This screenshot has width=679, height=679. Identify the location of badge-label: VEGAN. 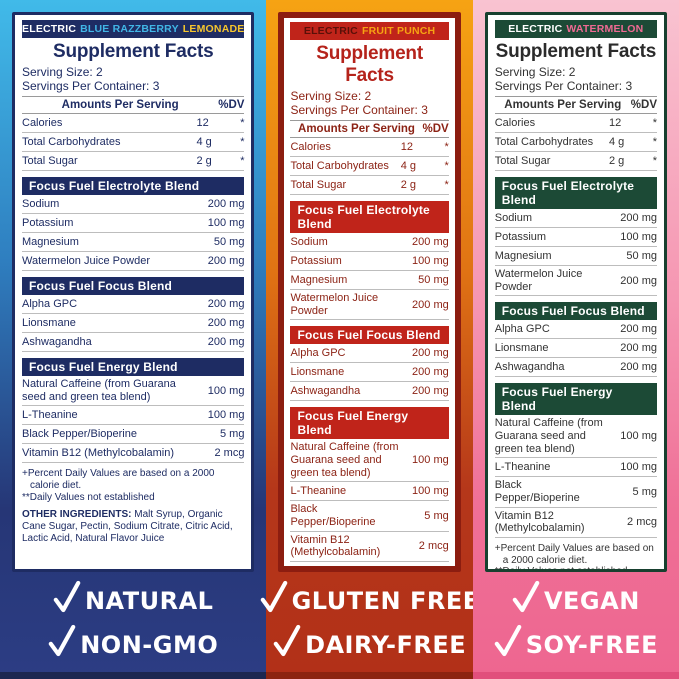
(591, 601).